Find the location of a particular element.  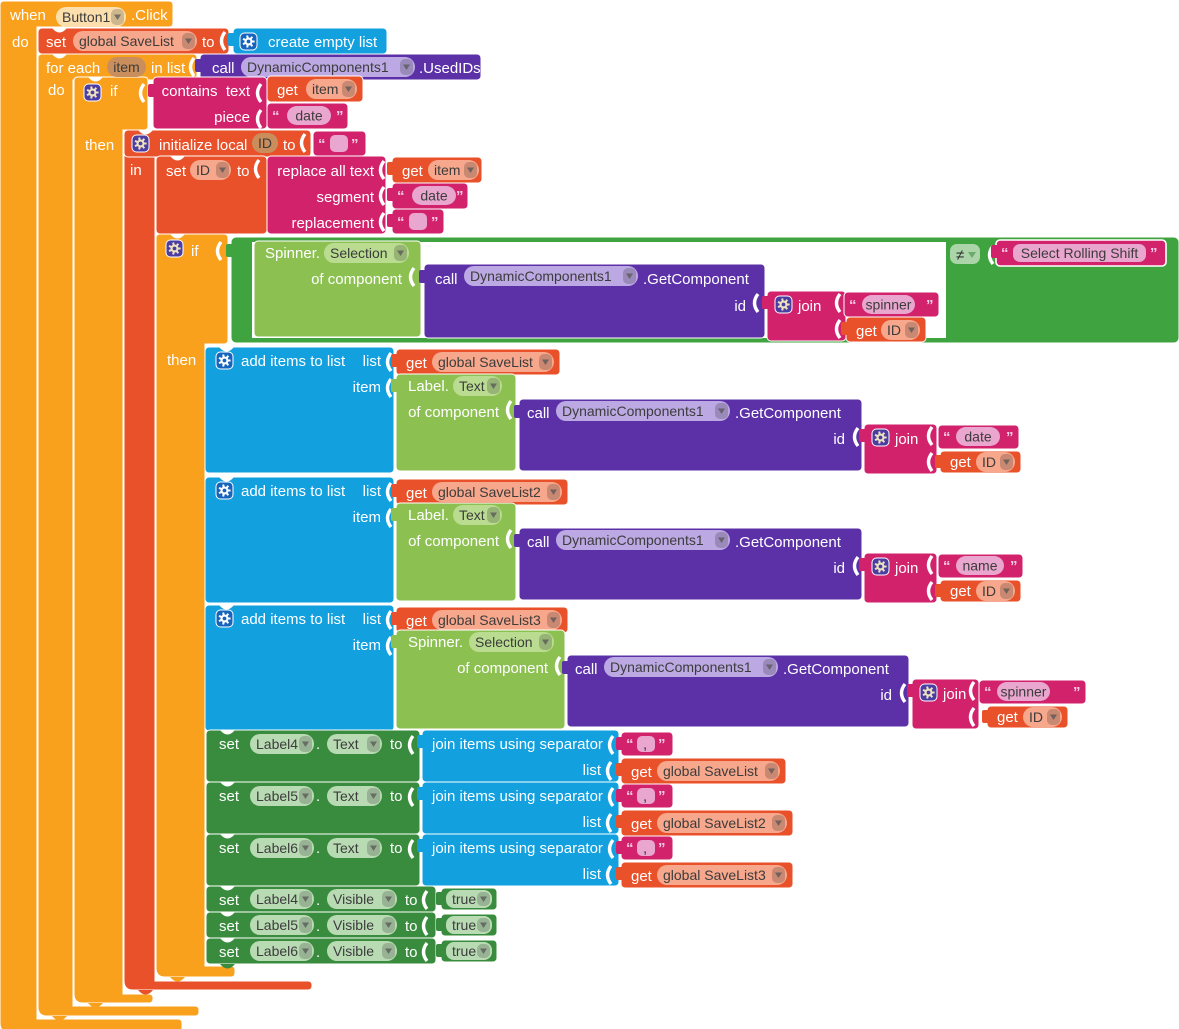

svg-text: Spinner. is located at coordinates (435, 642).